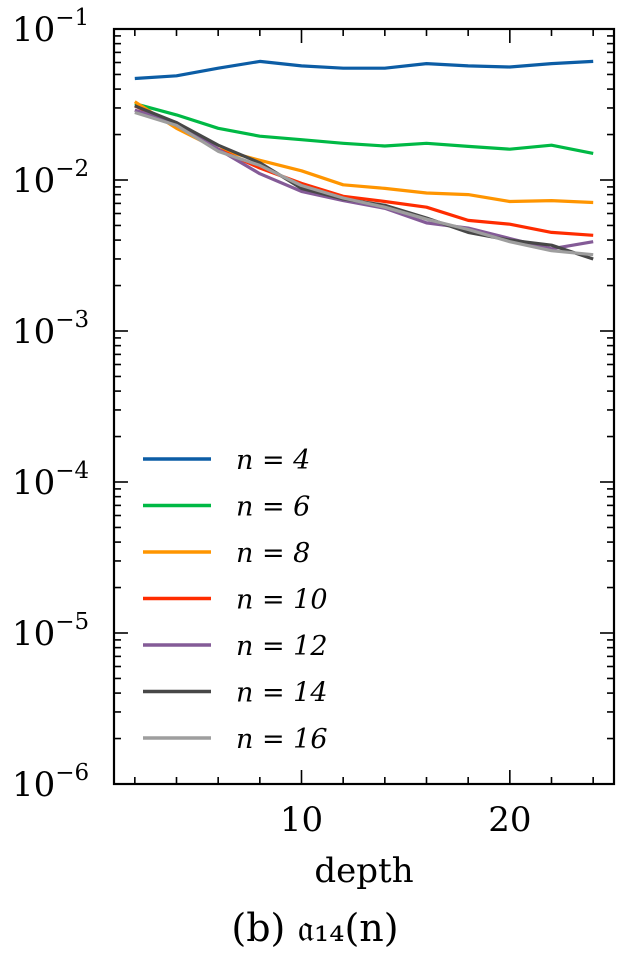  Describe the element at coordinates (509, 820) in the screenshot. I see `x-tick-label: 20` at that location.